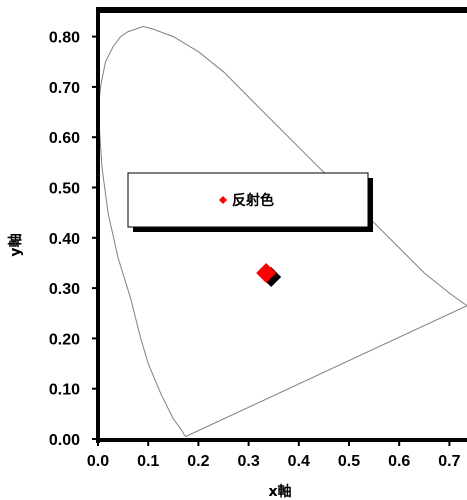 The image size is (467, 500). I want to click on legend-entry-label: 反射色, so click(253, 200).